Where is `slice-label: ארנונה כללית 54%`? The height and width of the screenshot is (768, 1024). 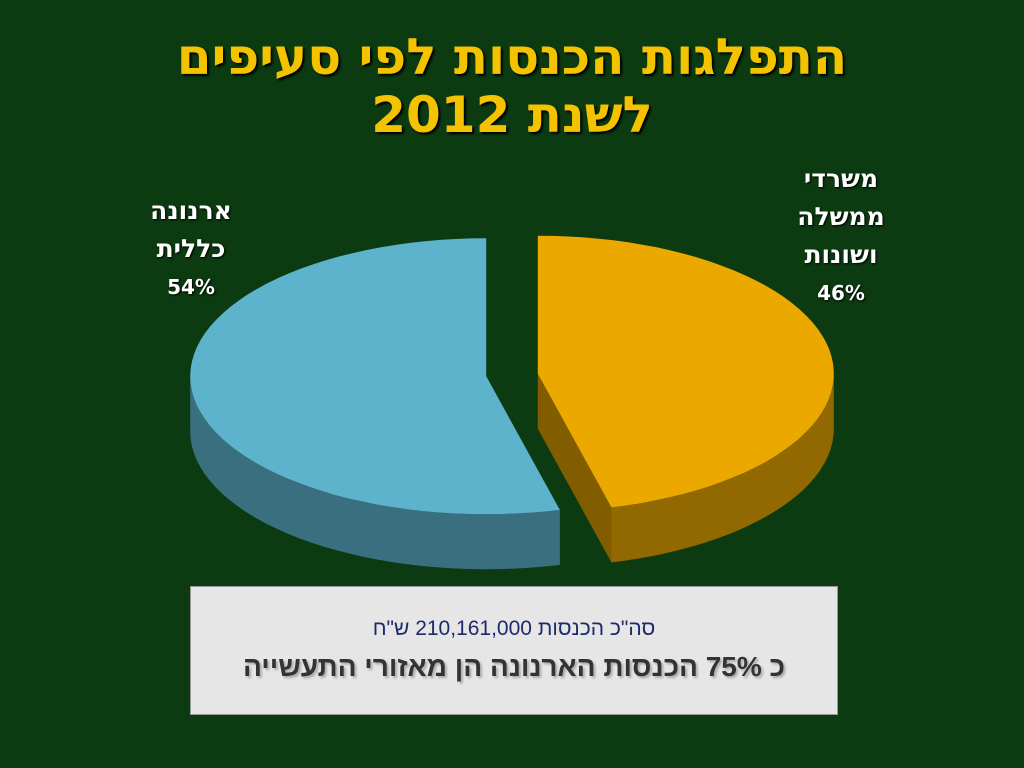 slice-label: ארנונה כללית 54% is located at coordinates (191, 249).